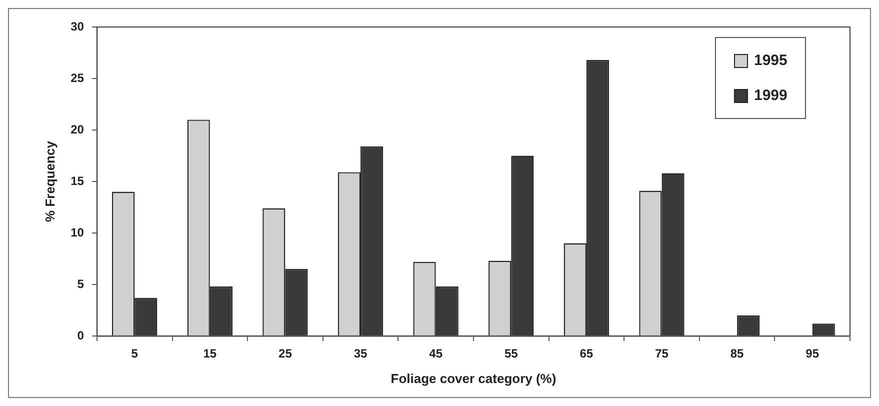 This screenshot has width=879, height=406. Describe the element at coordinates (511, 353) in the screenshot. I see `x-tick-label: 55` at that location.